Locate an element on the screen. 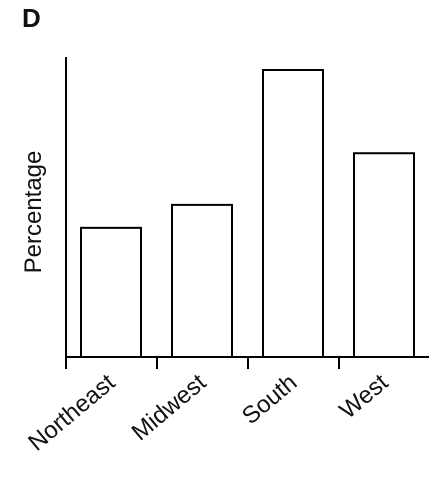 The height and width of the screenshot is (482, 429). bar-west is located at coordinates (384, 255).